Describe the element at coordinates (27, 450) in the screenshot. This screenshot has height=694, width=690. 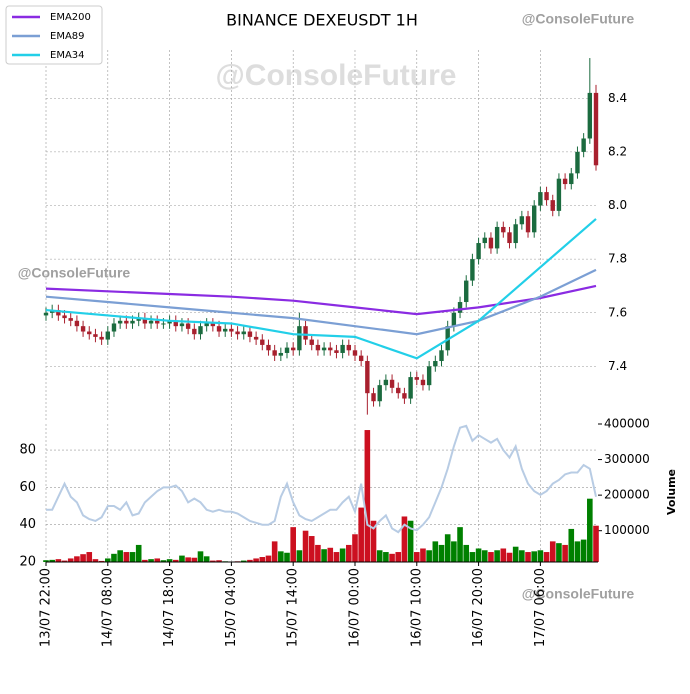
I see `y-tick-label: 80` at that location.